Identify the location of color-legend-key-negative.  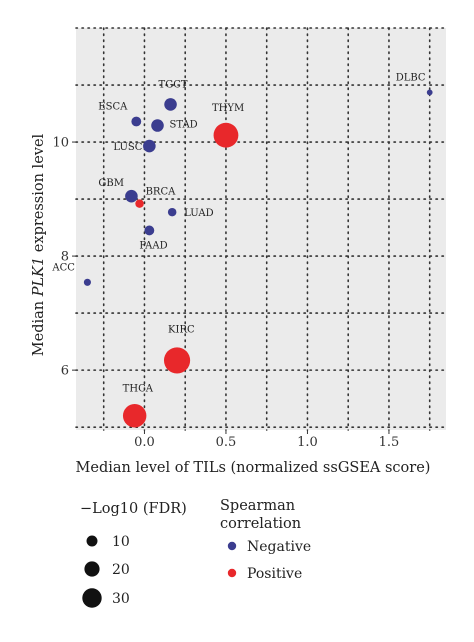
(232, 546).